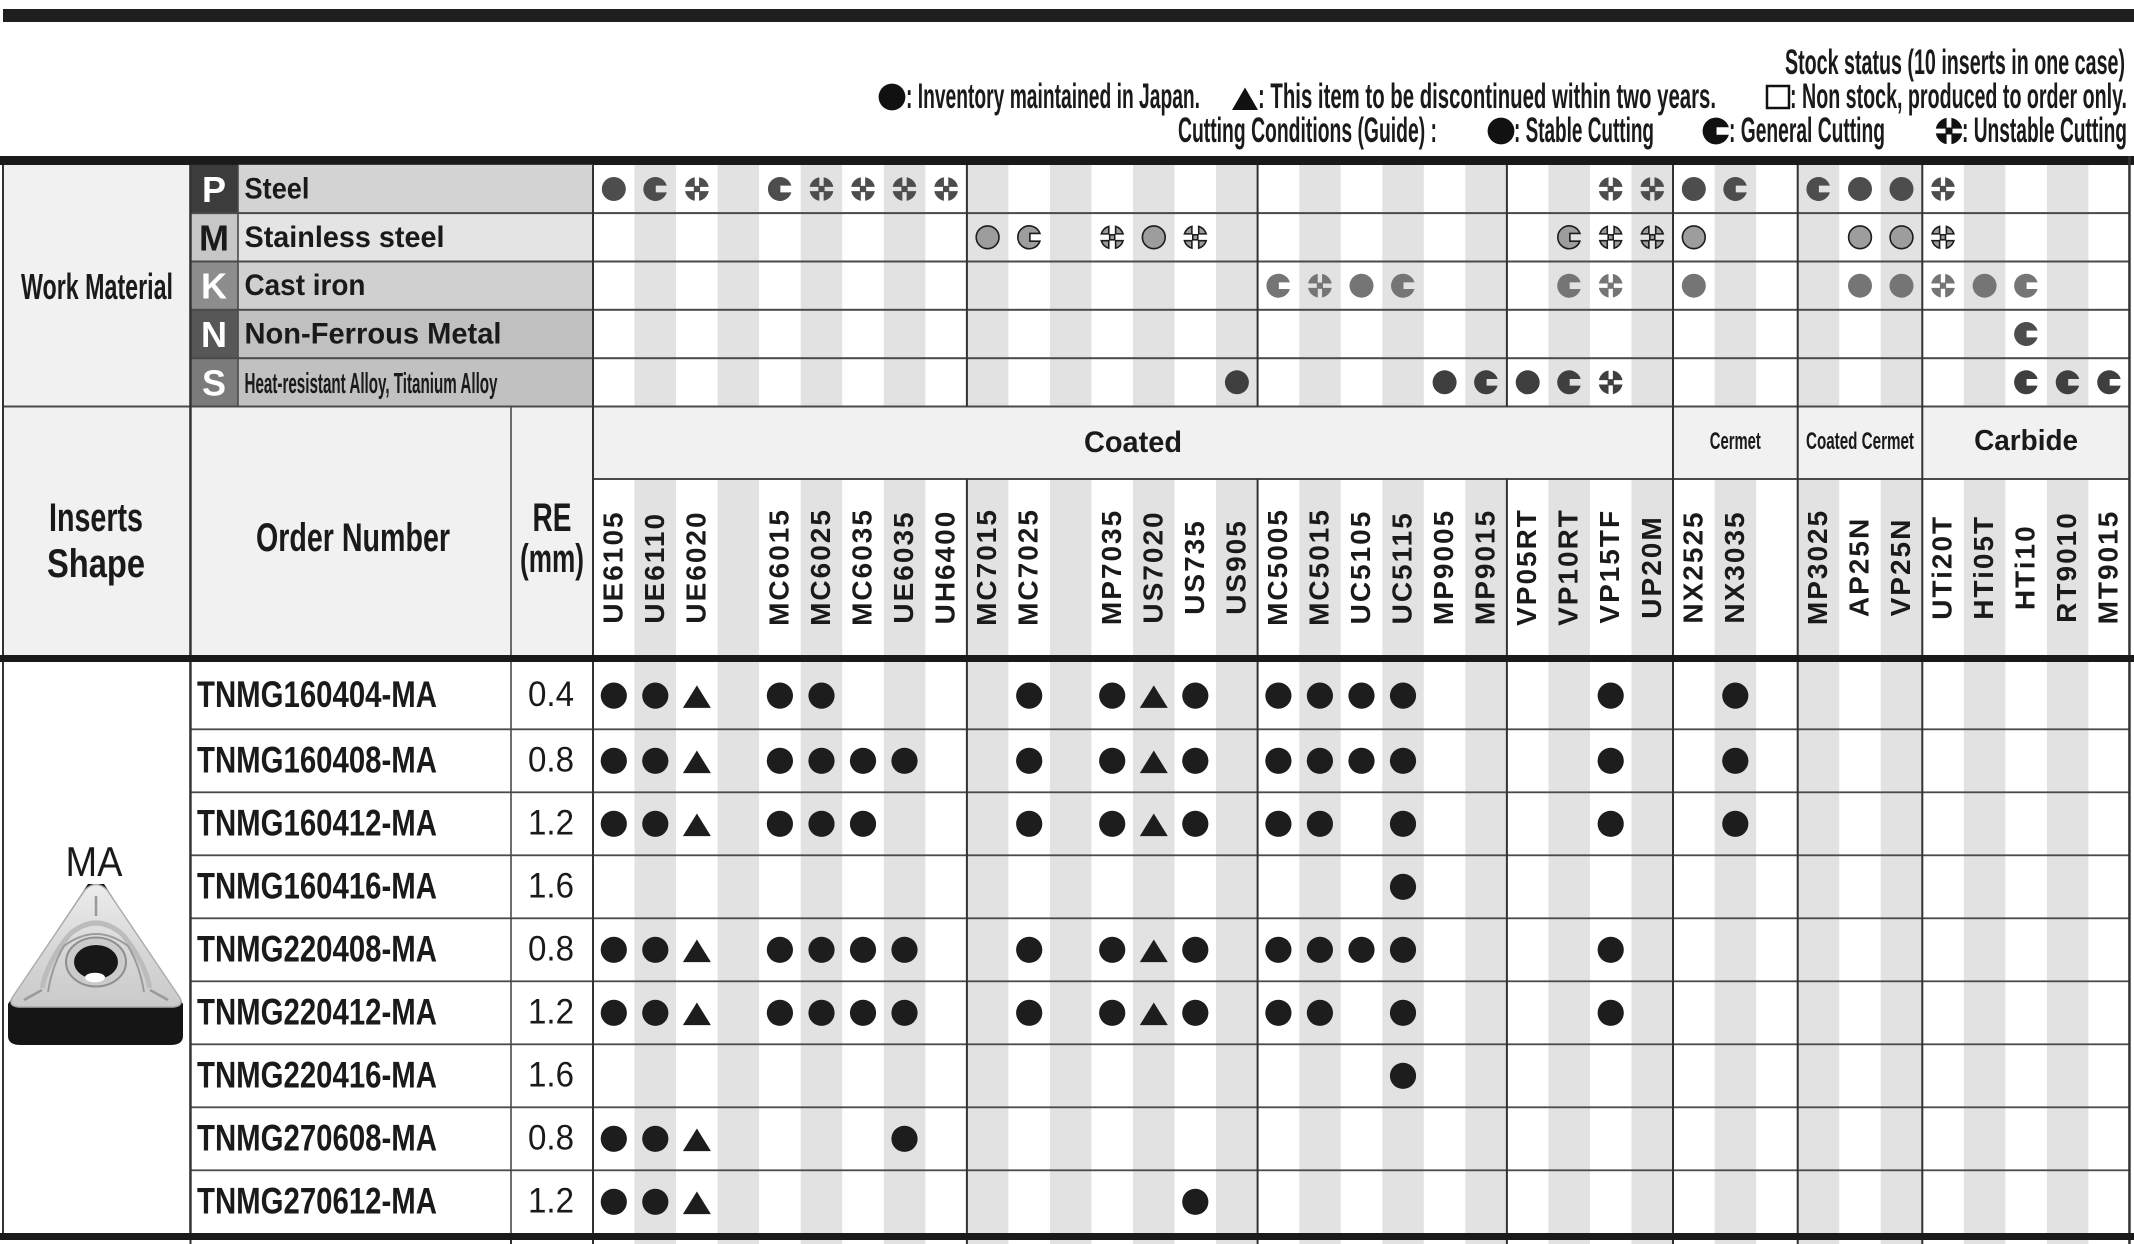 The image size is (2134, 1244). Describe the element at coordinates (317, 1011) in the screenshot. I see `svg-text: TNMG220412-MA` at that location.